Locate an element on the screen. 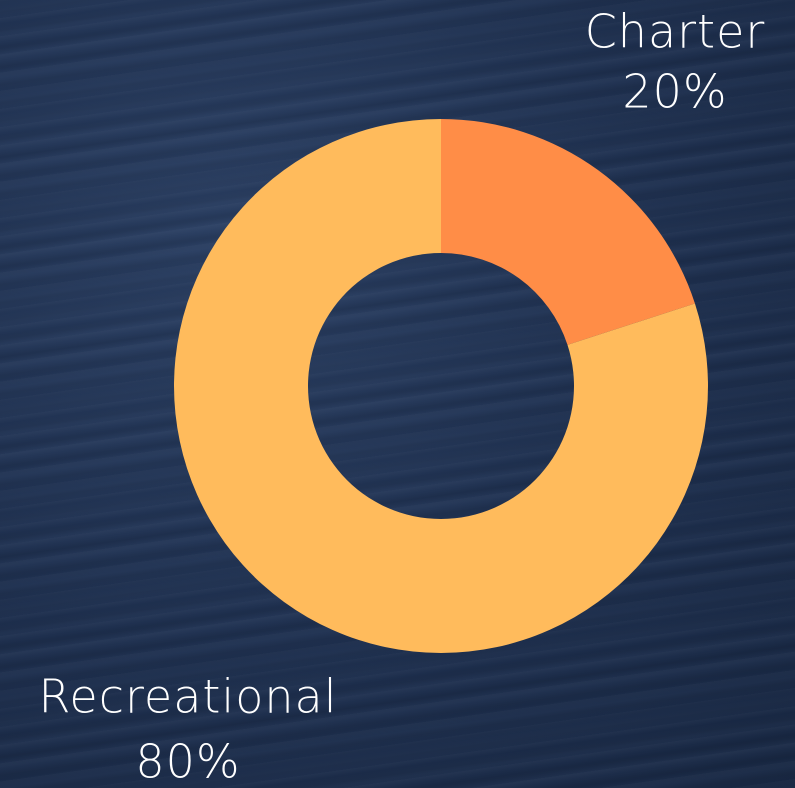 The image size is (795, 788). slice-value-label: 20% is located at coordinates (674, 92).